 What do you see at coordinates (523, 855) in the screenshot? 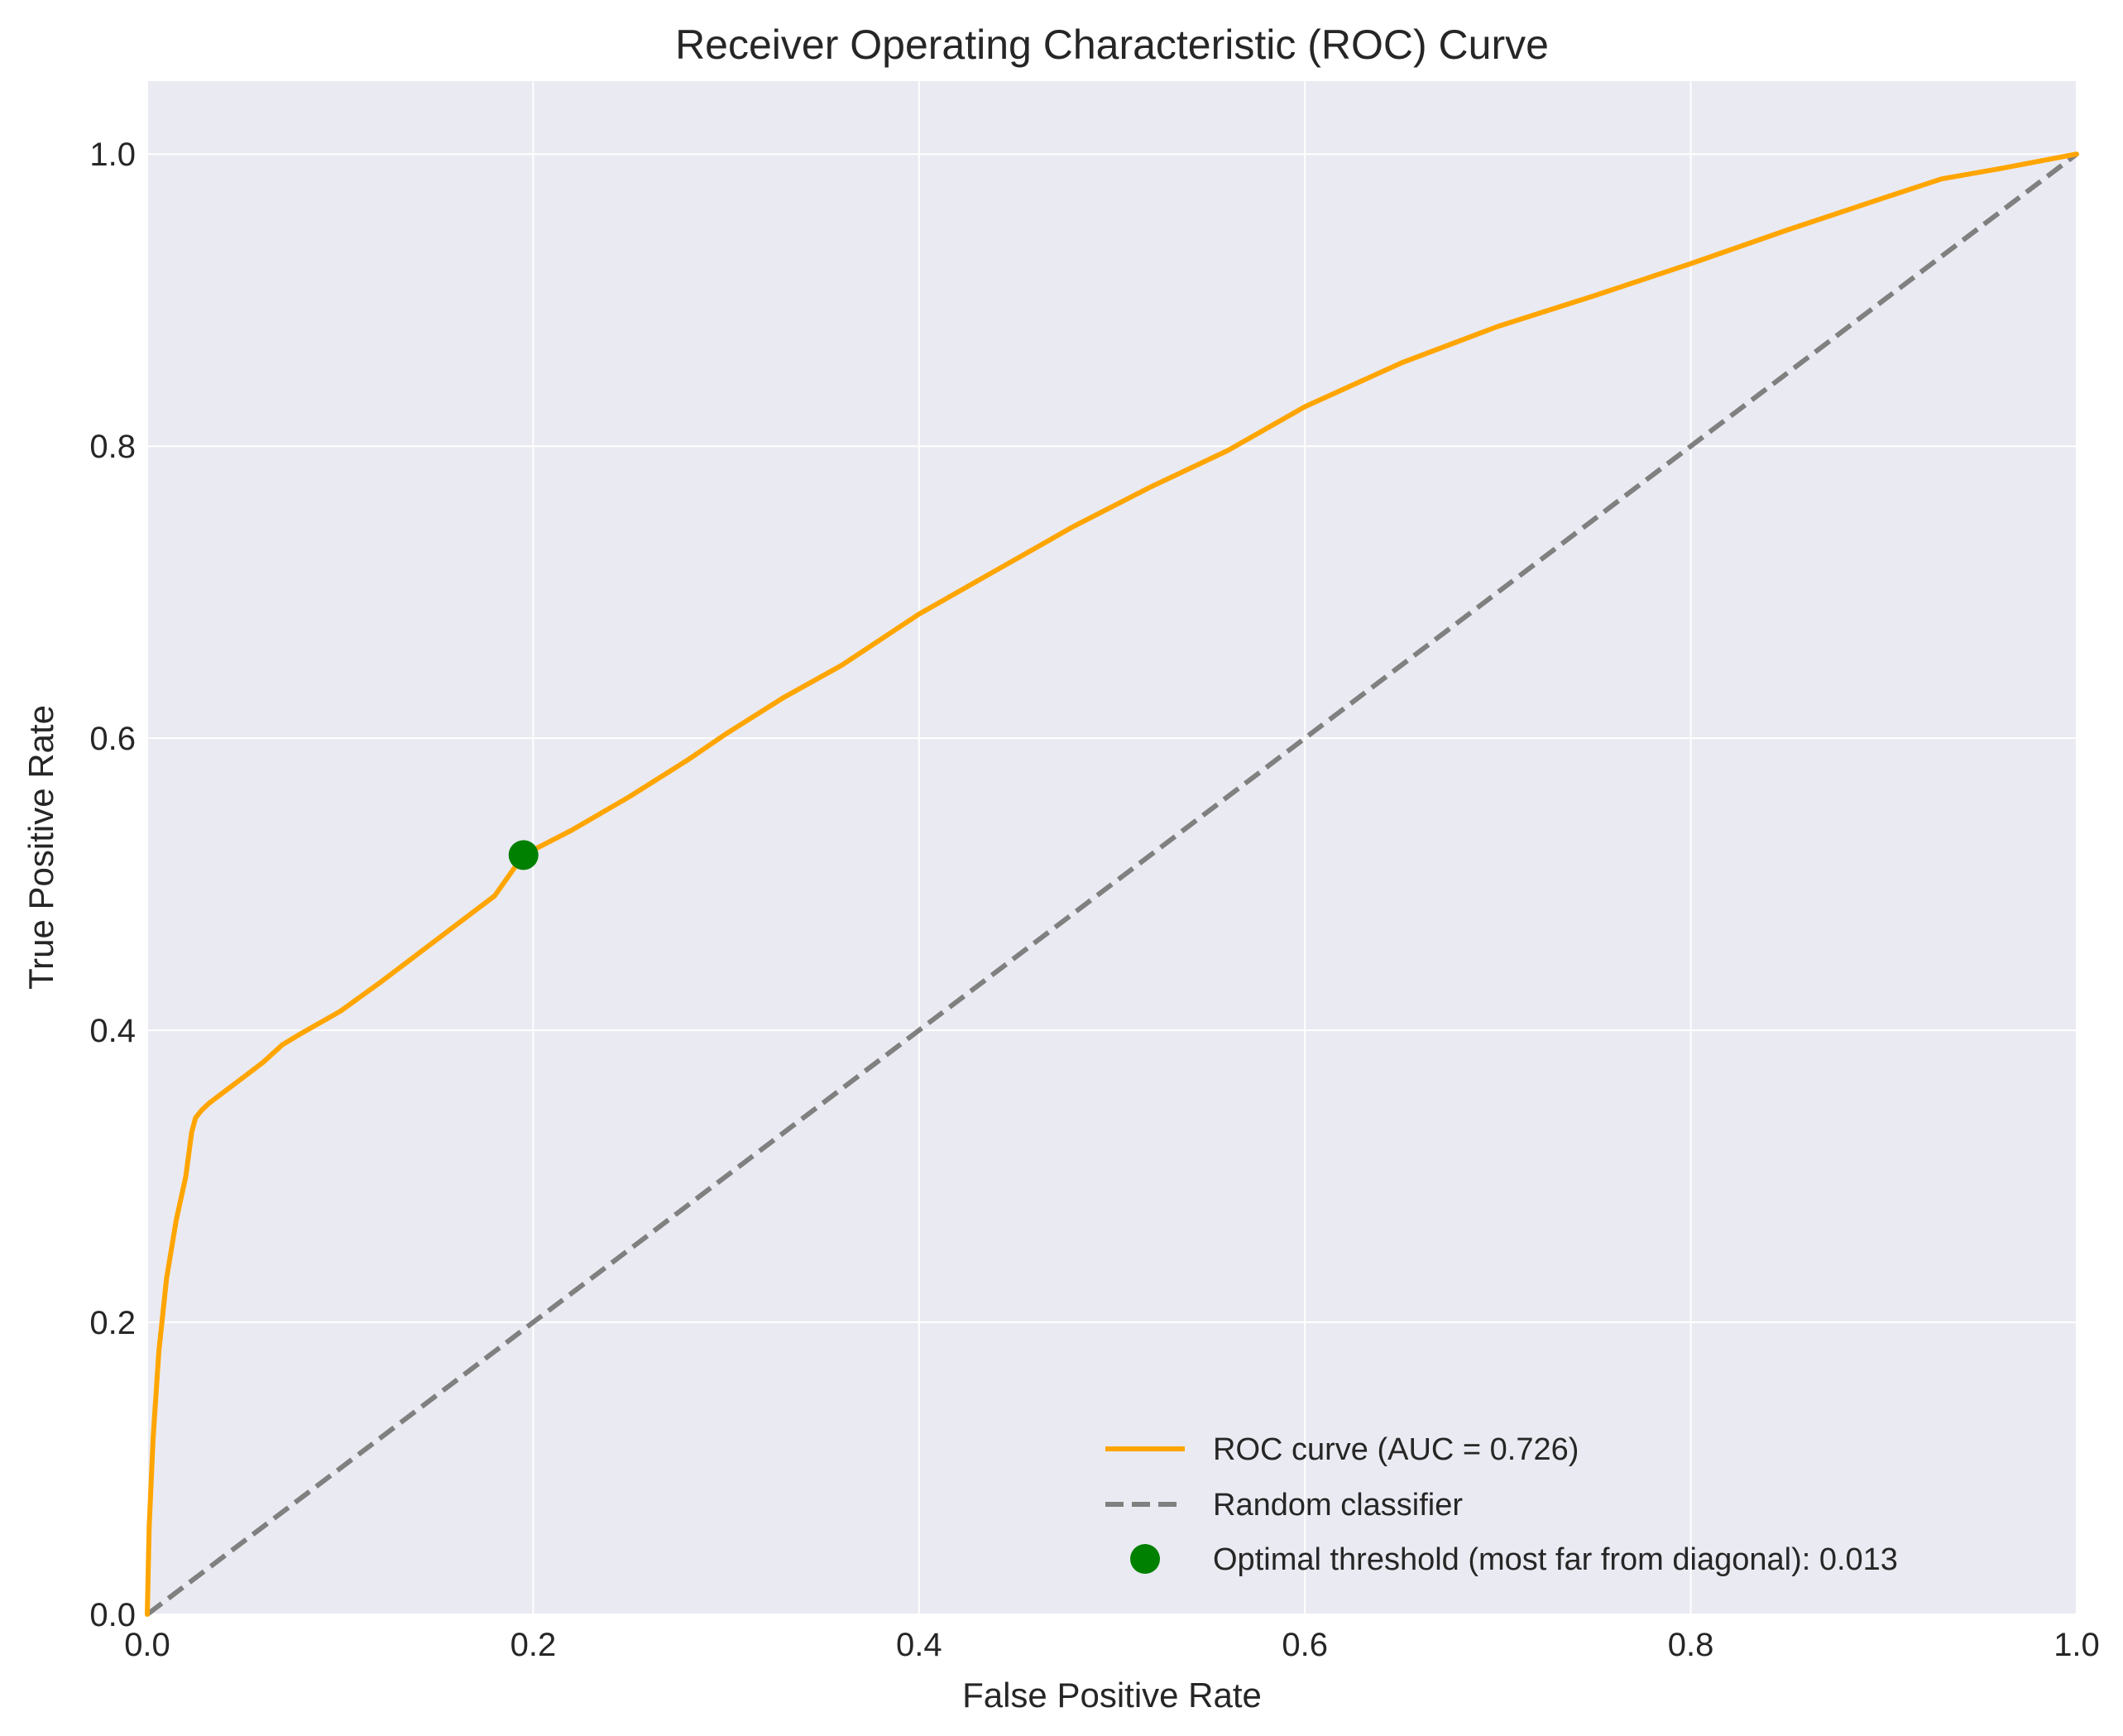
I see `optimal-threshold-point` at bounding box center [523, 855].